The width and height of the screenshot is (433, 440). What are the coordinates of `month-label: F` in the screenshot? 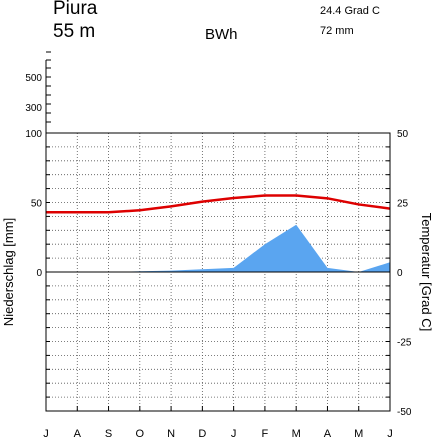 It's located at (265, 434).